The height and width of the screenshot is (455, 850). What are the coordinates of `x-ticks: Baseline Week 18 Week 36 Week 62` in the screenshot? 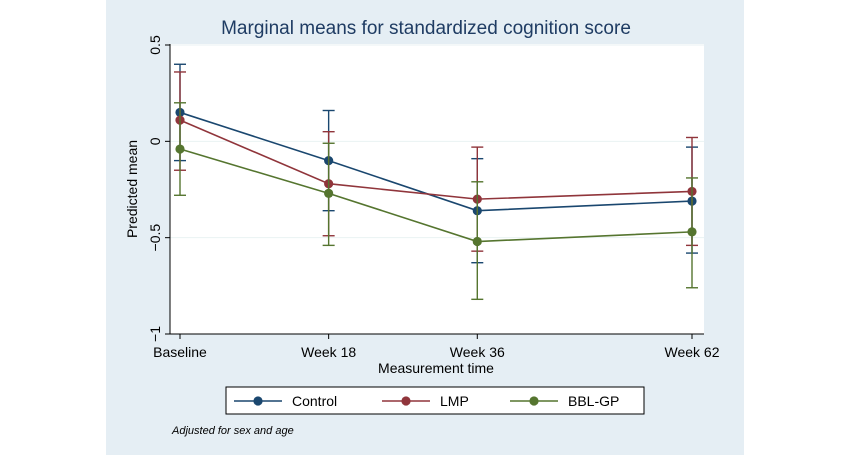 It's located at (436, 347).